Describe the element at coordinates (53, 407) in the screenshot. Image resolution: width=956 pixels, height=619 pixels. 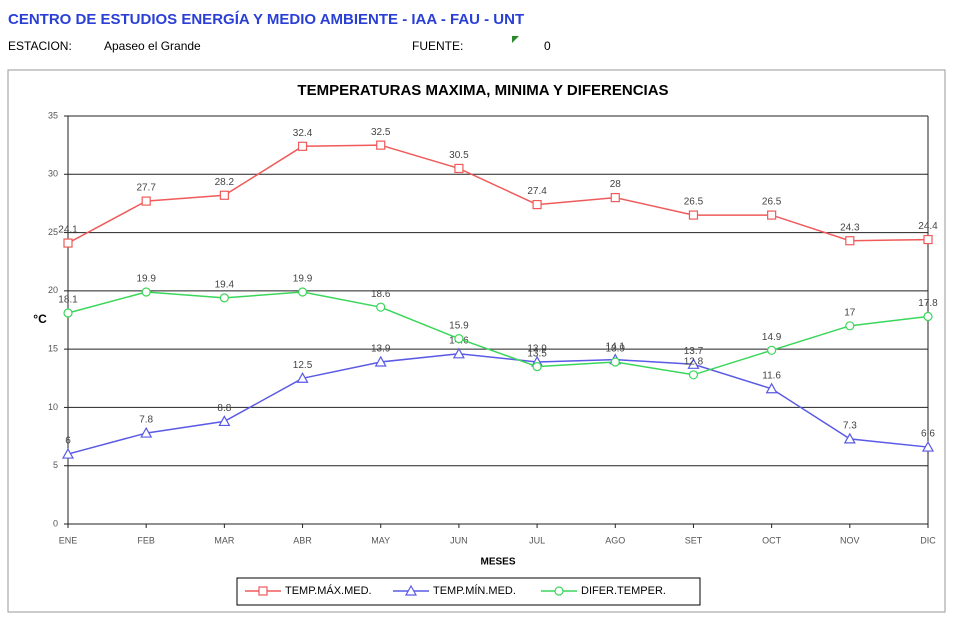
I see `y-tick-label: 10` at that location.